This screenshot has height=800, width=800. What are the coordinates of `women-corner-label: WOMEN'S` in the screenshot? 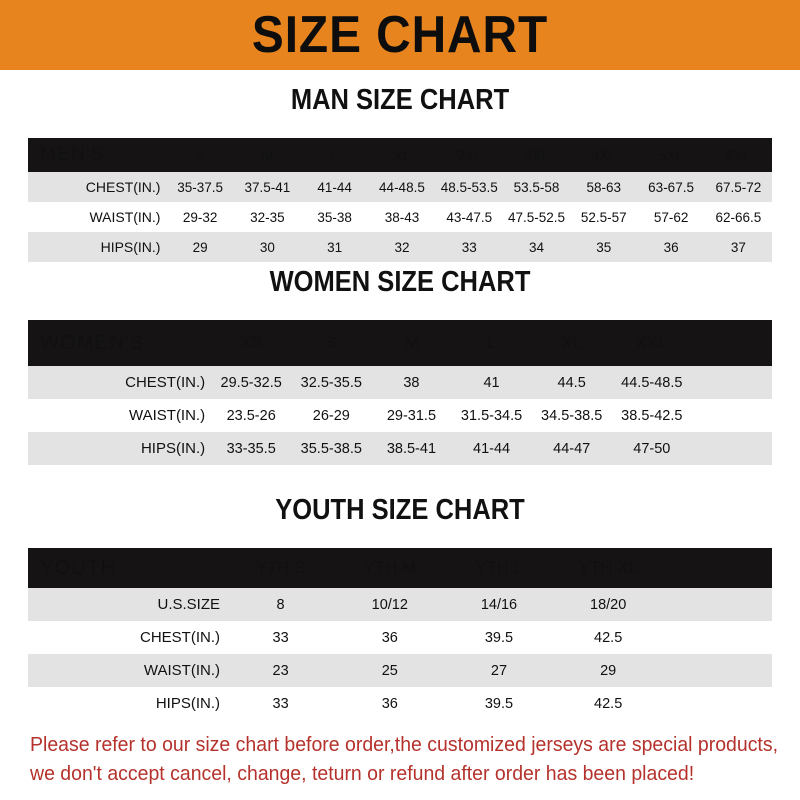 It's located at (92, 342).